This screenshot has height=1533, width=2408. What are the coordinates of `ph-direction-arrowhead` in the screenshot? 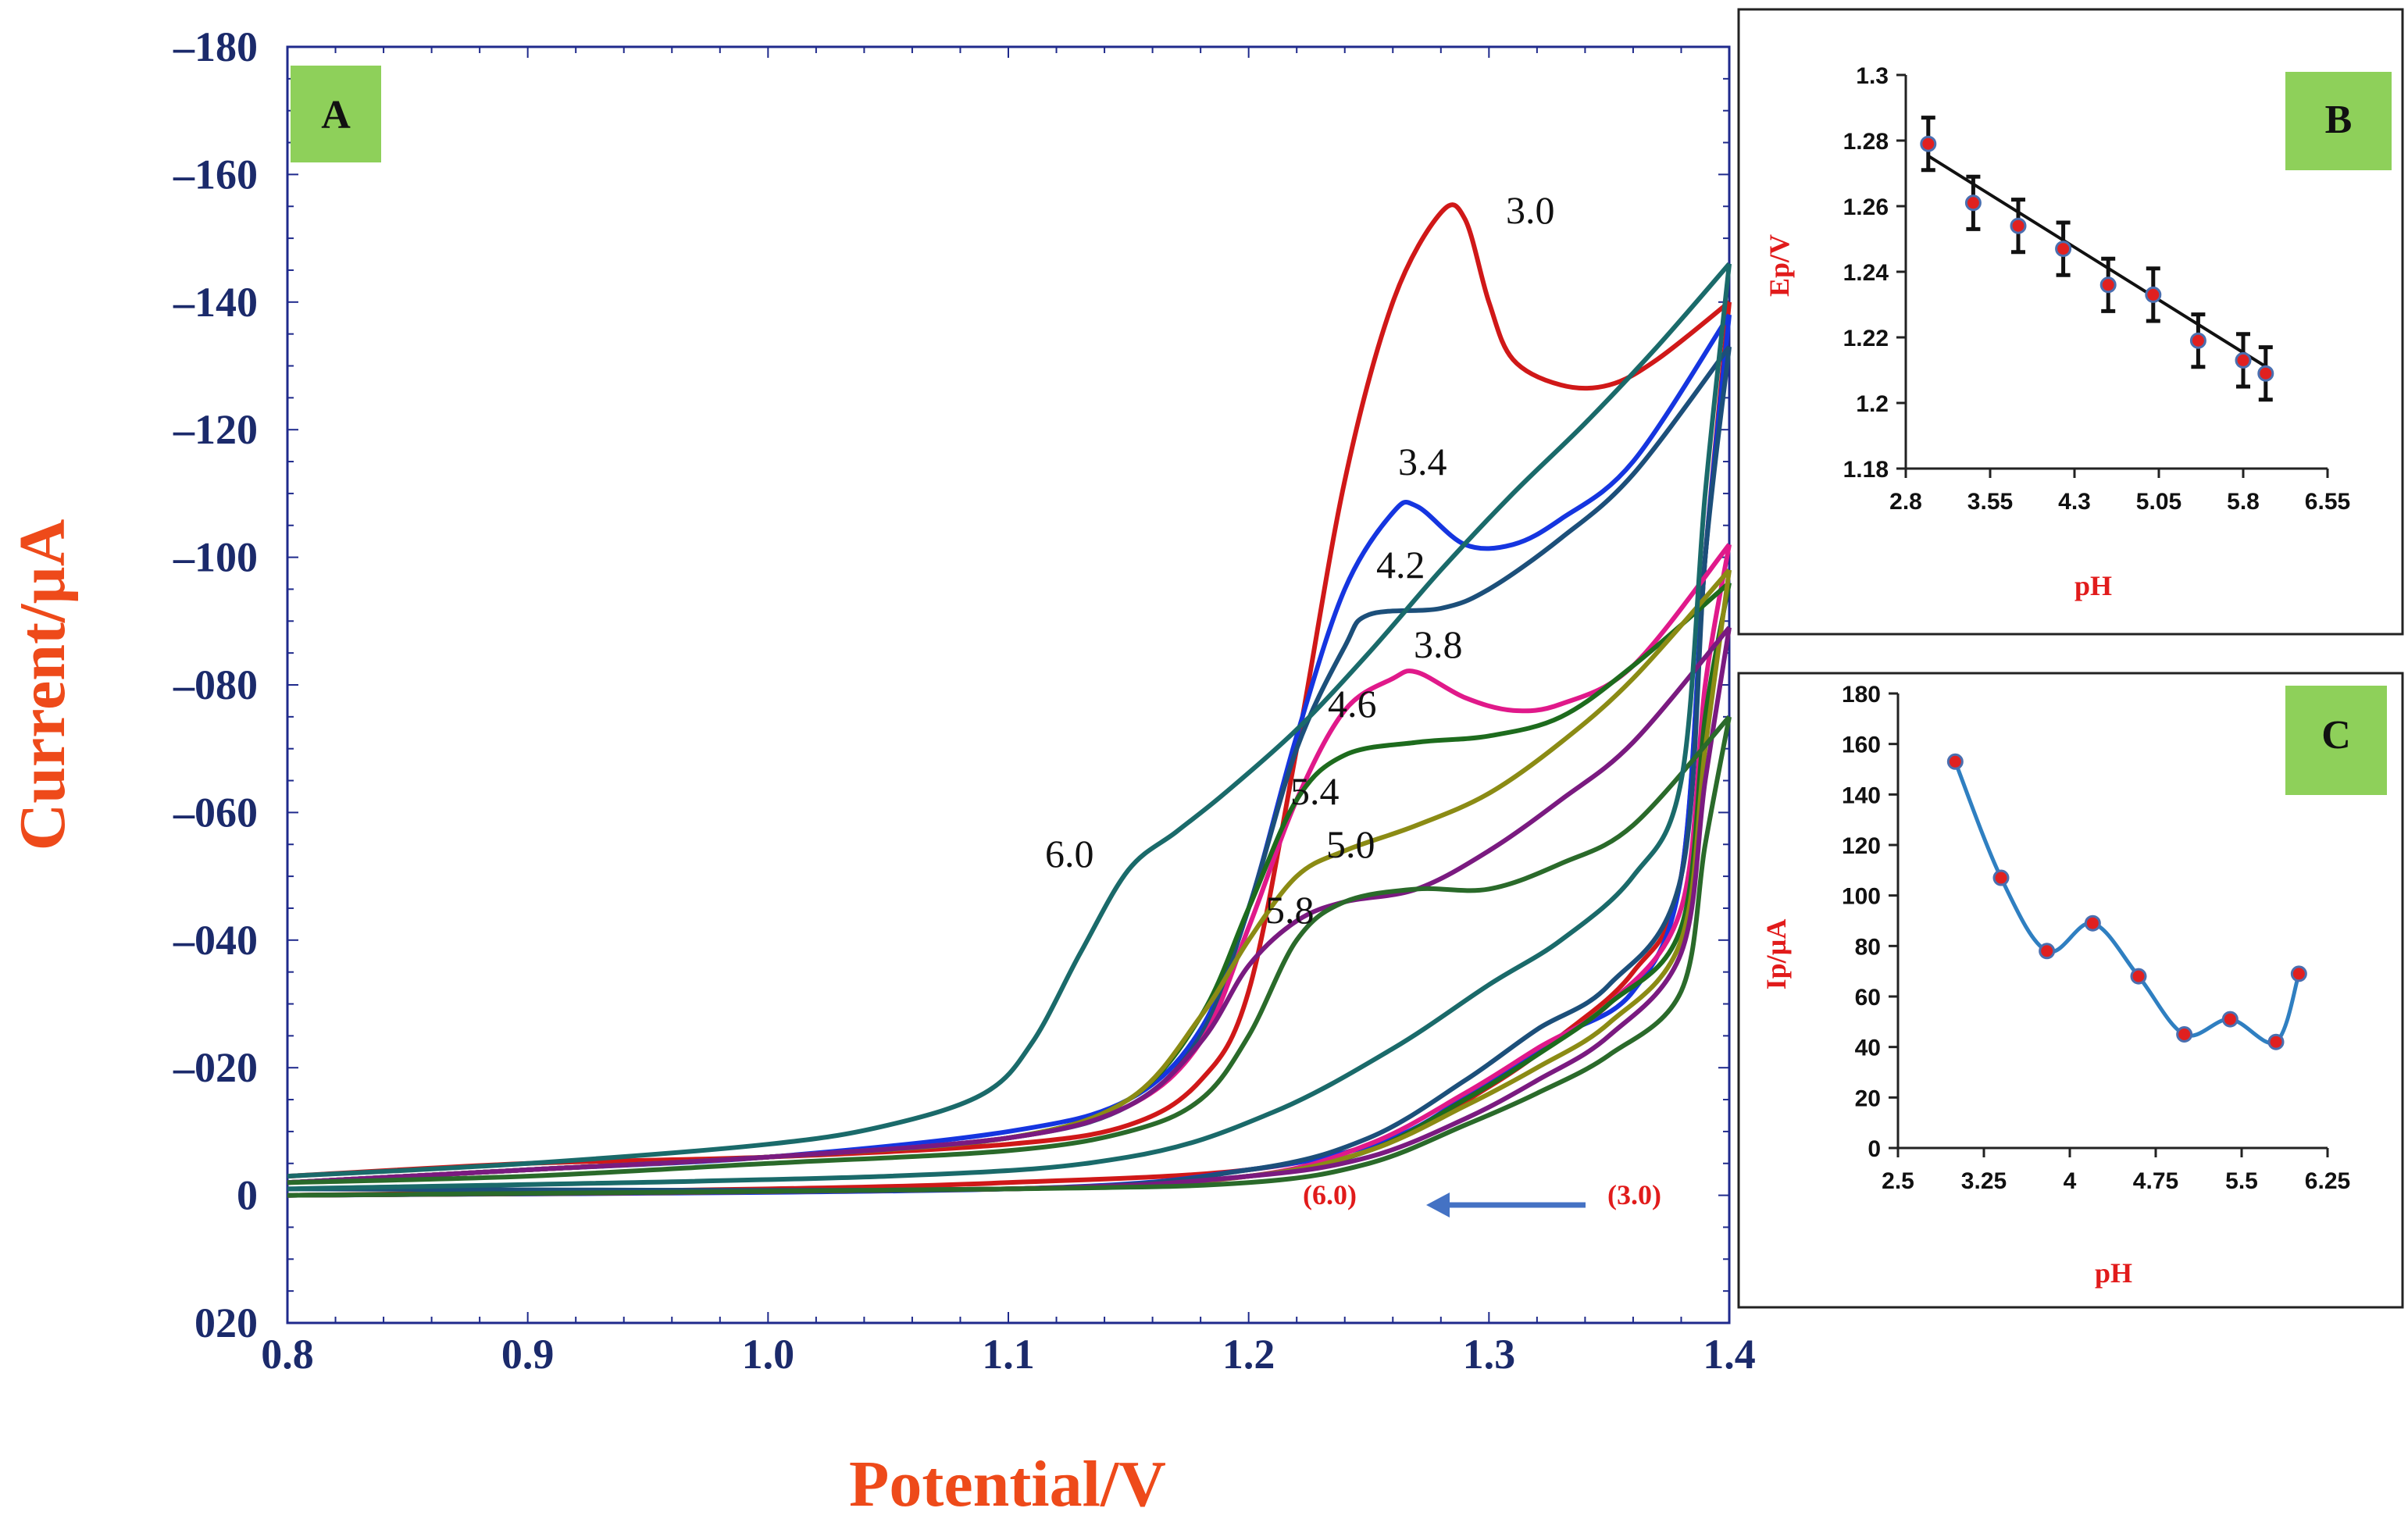 It's located at (1438, 1205).